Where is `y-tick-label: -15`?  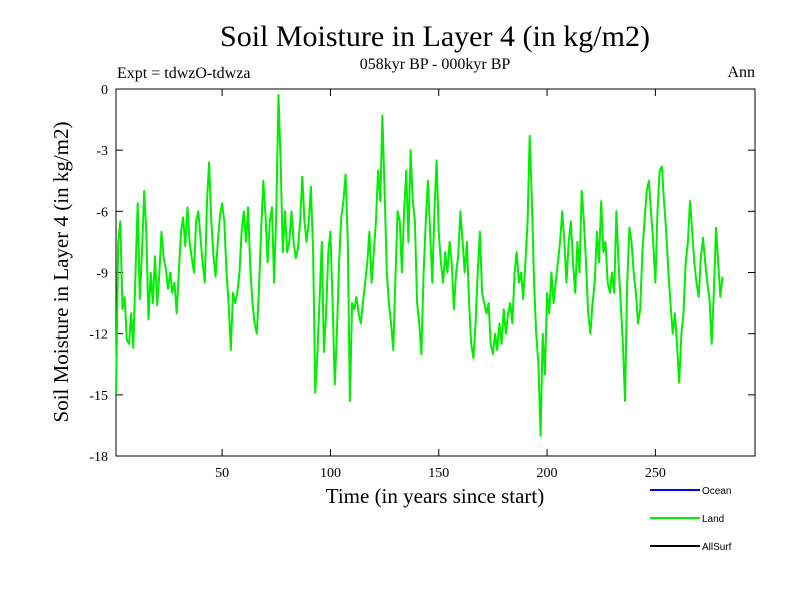
y-tick-label: -15 is located at coordinates (98, 396).